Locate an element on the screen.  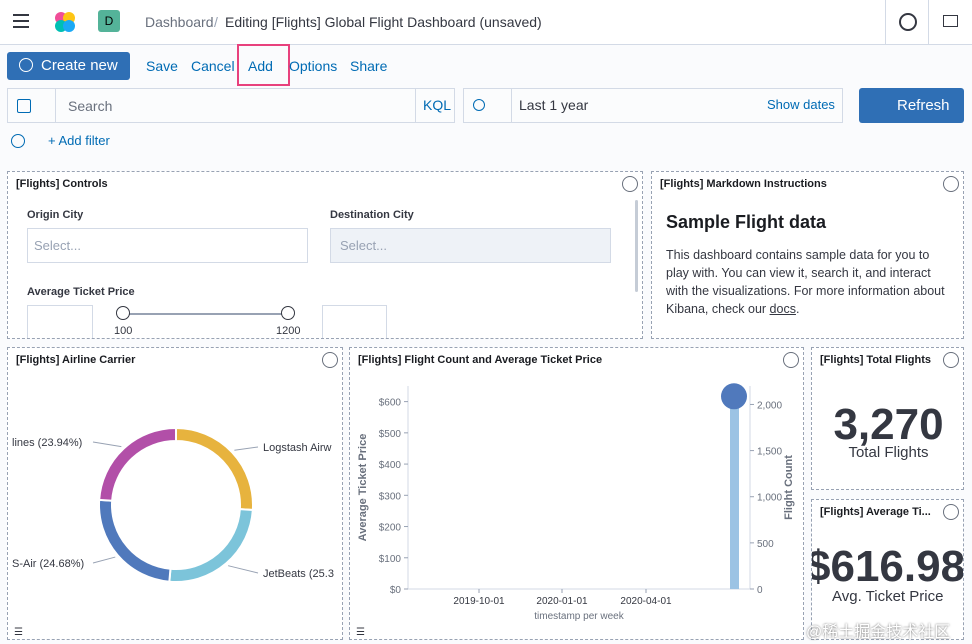
y2-tick-label: 1,500 is located at coordinates (769, 452).